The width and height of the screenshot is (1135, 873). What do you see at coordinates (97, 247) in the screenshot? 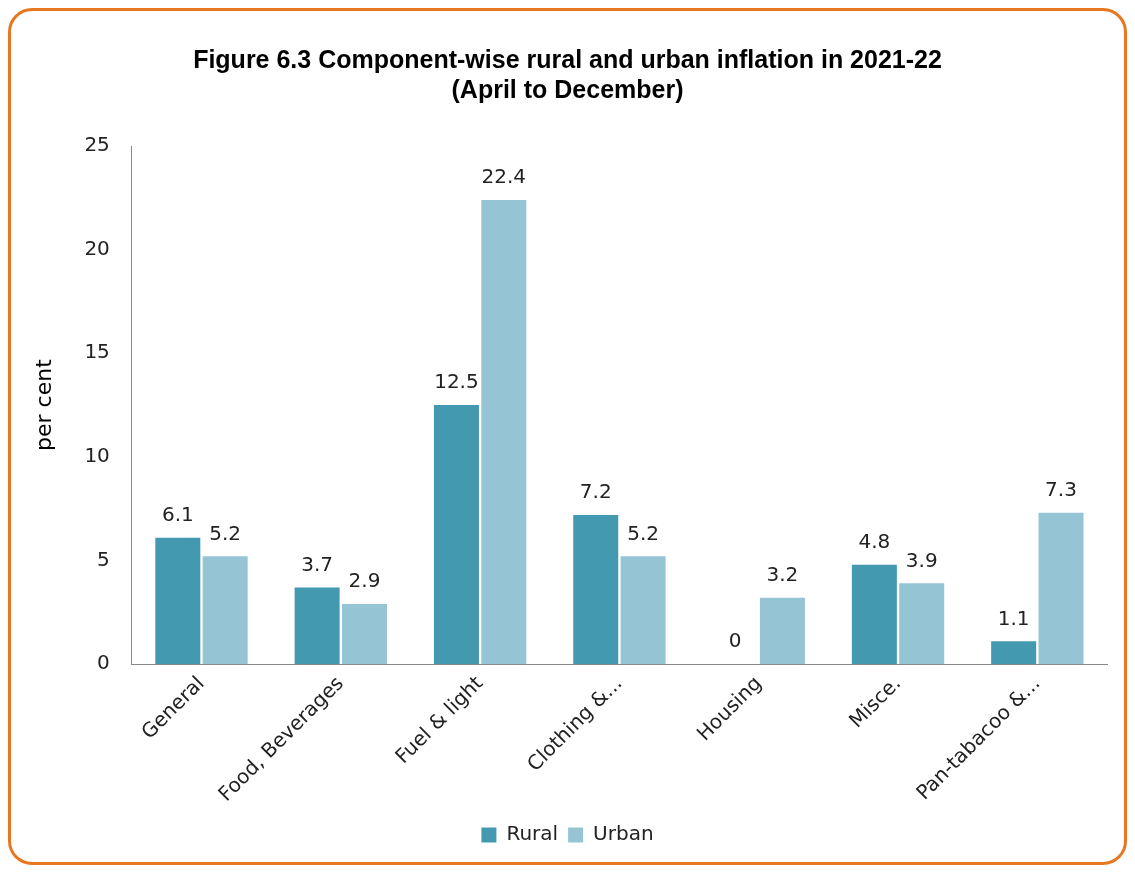
I see `y-tick-label: 20` at bounding box center [97, 247].